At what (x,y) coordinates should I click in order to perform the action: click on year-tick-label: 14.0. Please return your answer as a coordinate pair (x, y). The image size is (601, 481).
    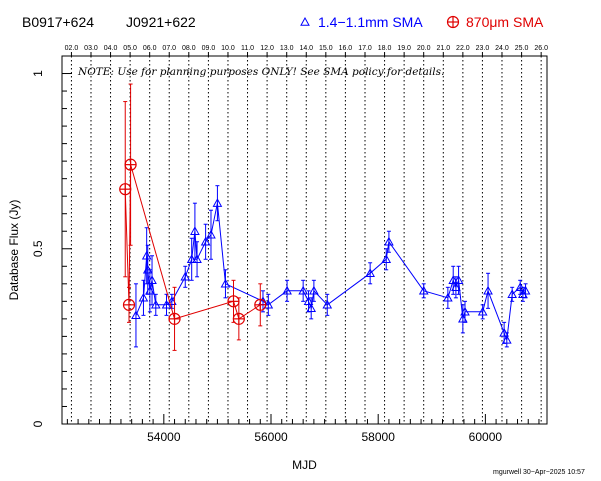
    Looking at the image, I should click on (306, 48).